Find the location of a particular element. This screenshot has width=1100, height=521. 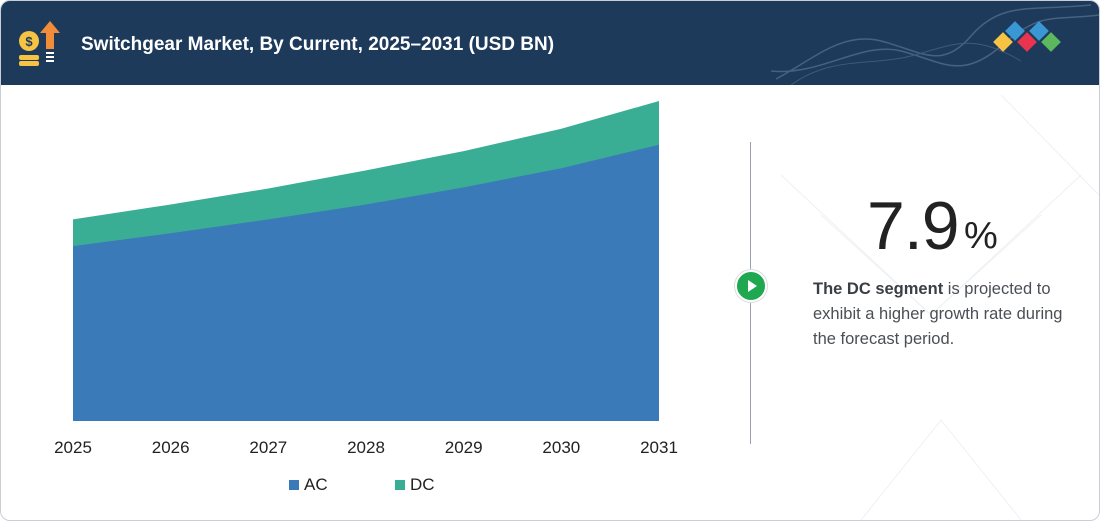

play-icon is located at coordinates (752, 286).